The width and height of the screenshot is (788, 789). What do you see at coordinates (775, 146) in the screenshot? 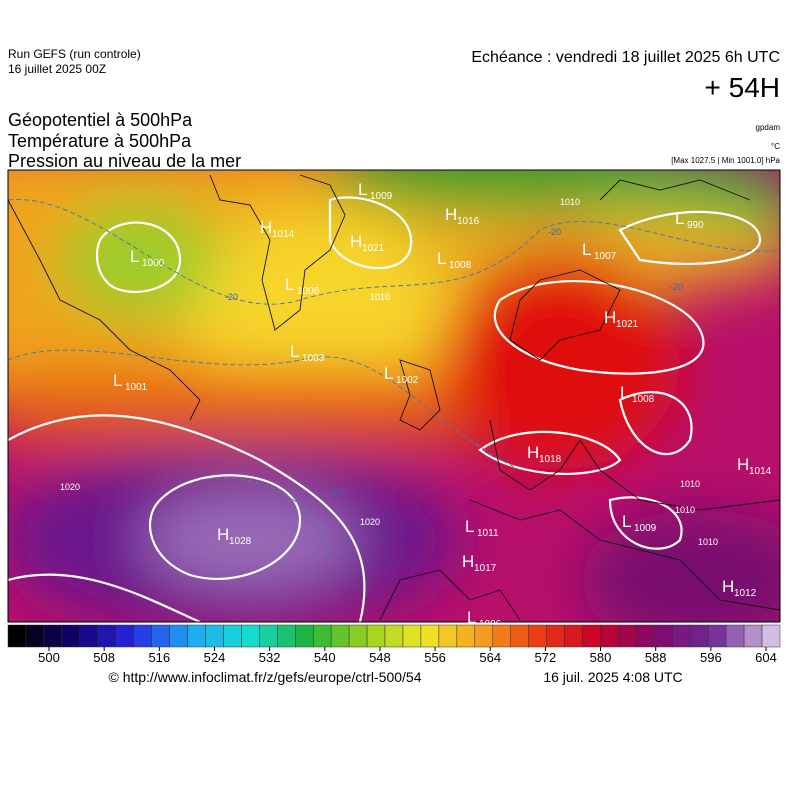
I see `unit: °C` at bounding box center [775, 146].